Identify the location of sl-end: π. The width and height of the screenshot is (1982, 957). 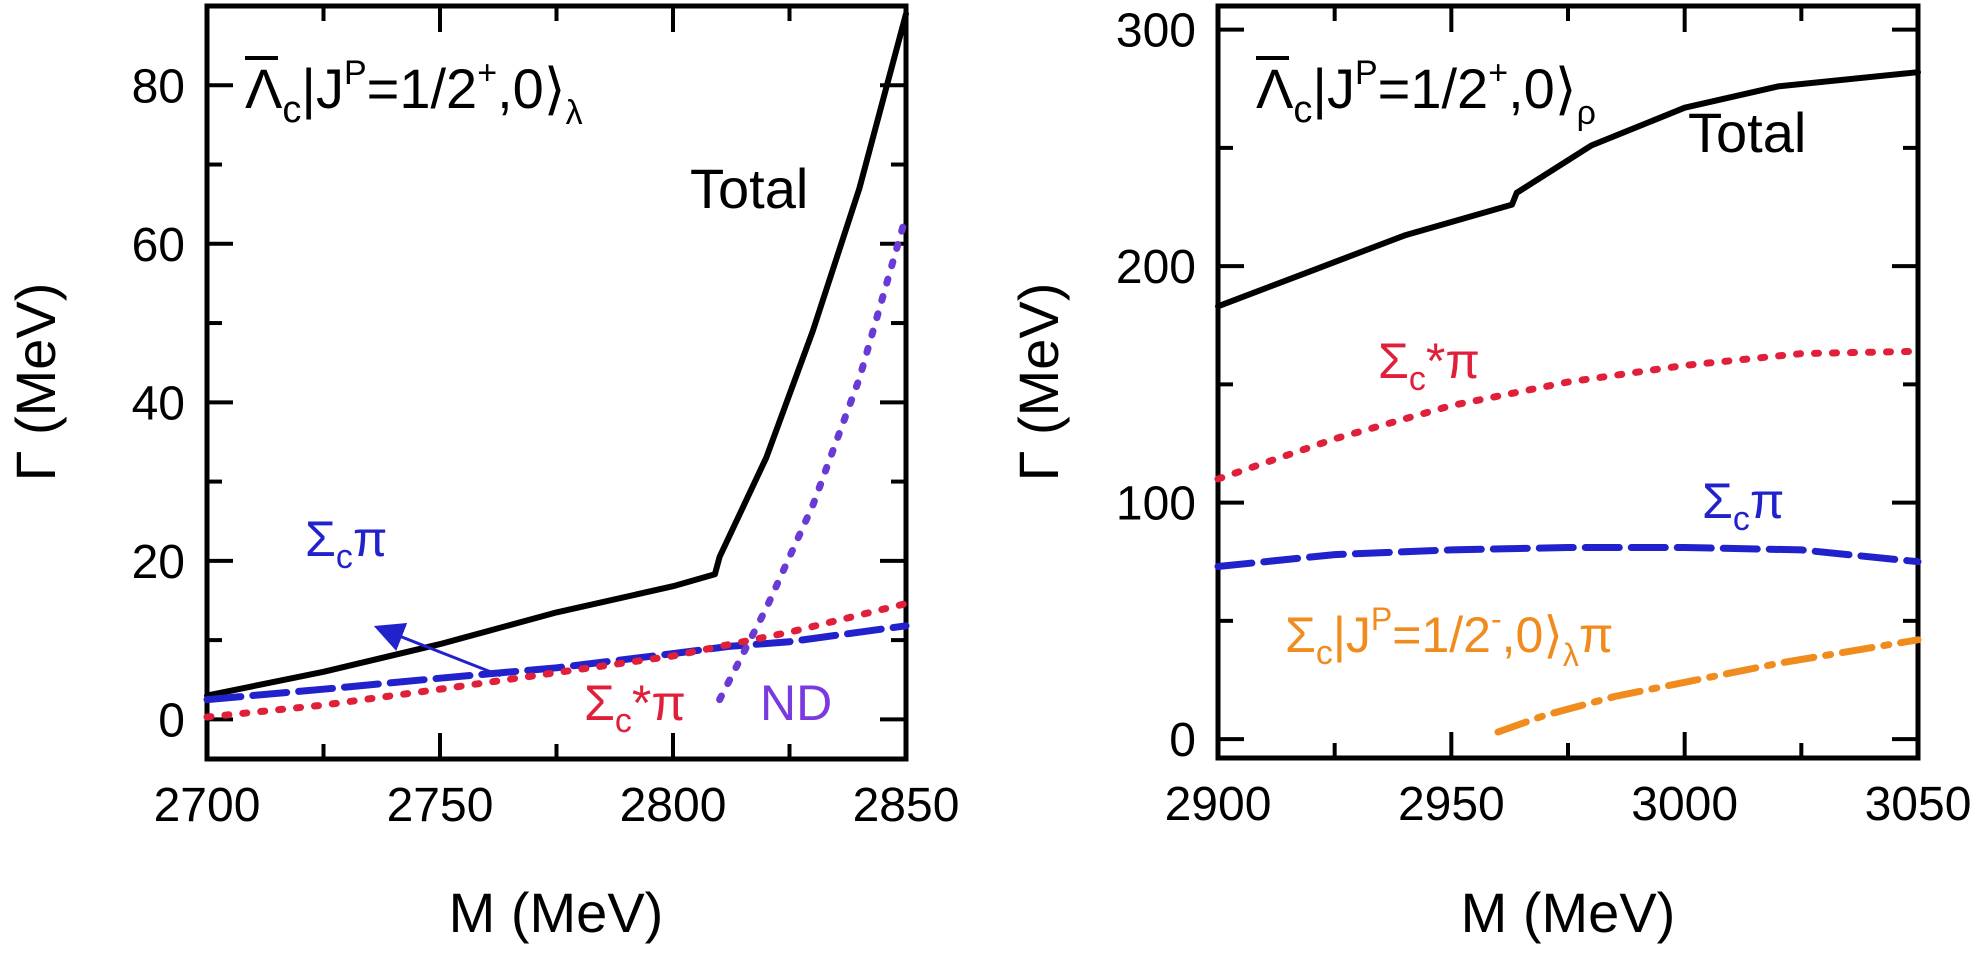
(1596, 635).